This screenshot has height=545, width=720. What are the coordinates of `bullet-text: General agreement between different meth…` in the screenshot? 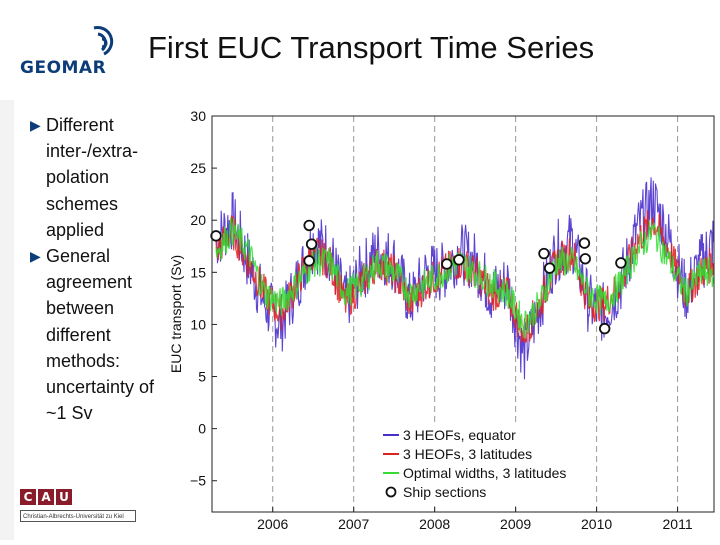 It's located at (100, 335).